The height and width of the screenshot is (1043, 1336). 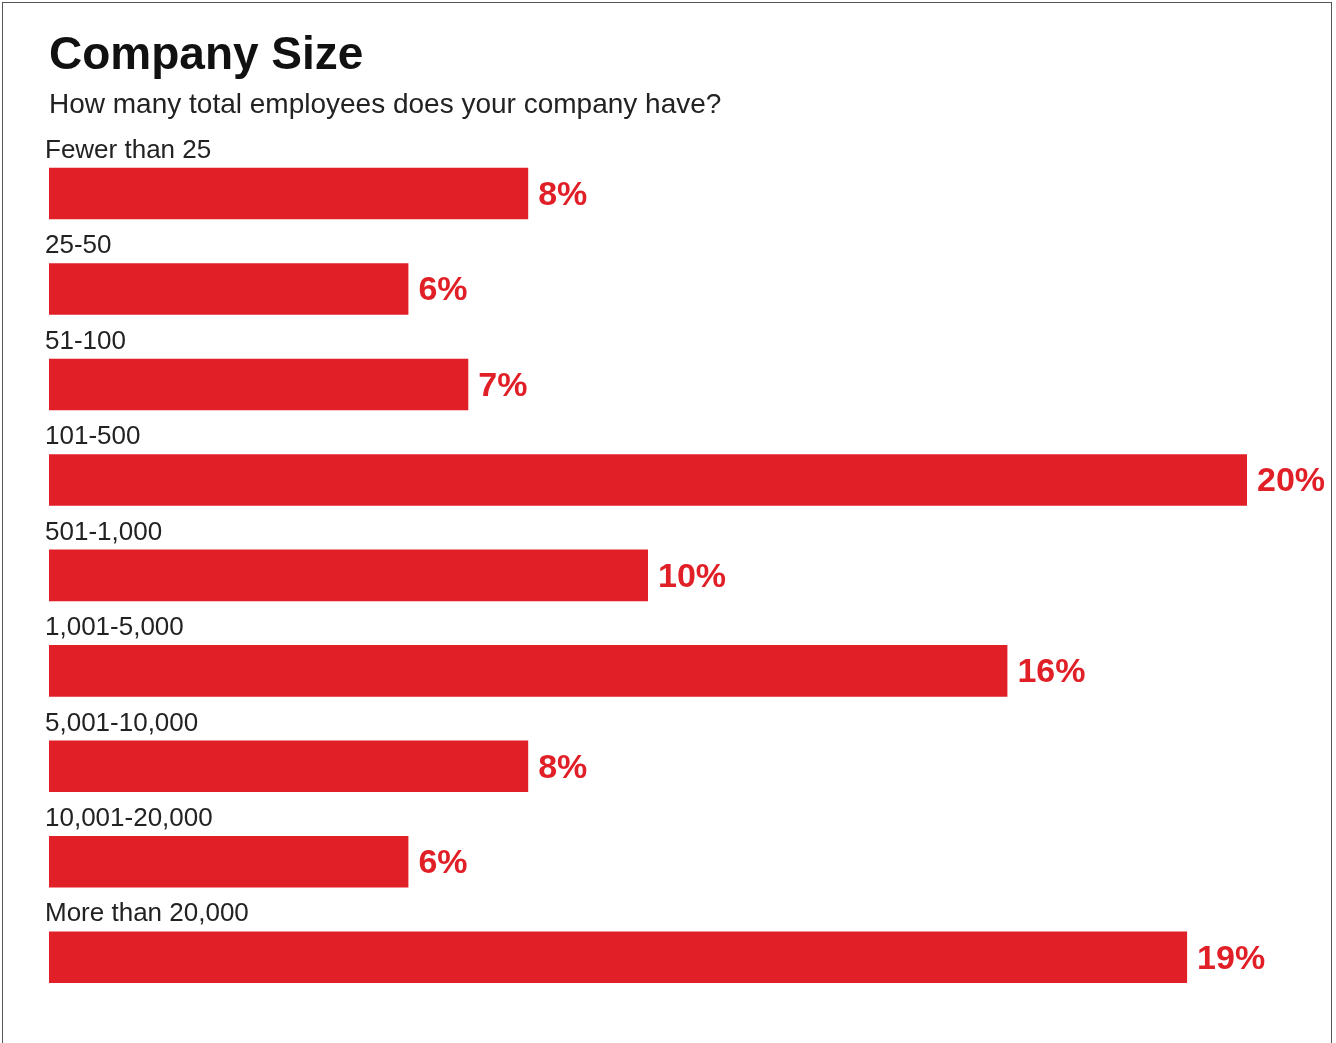 I want to click on y-tick-label: 501-1,000, so click(x=104, y=530).